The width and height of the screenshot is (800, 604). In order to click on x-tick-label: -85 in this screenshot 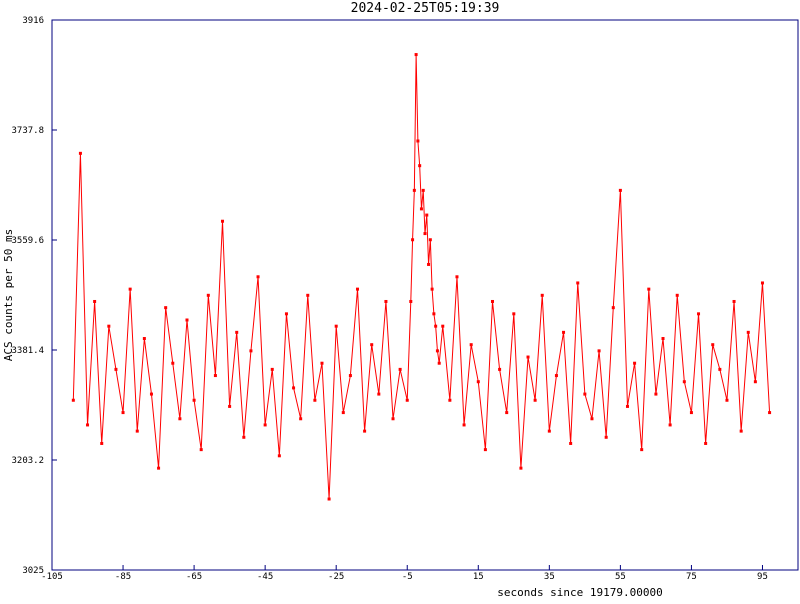, I will do `click(123, 577)`.